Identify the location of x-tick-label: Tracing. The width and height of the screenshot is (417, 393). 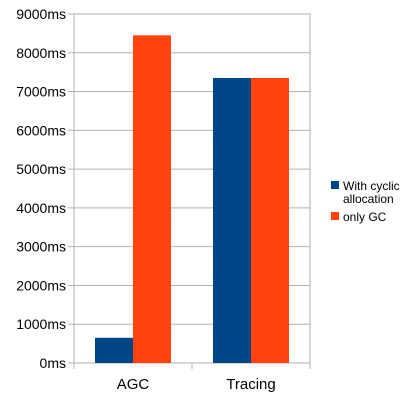
(250, 384).